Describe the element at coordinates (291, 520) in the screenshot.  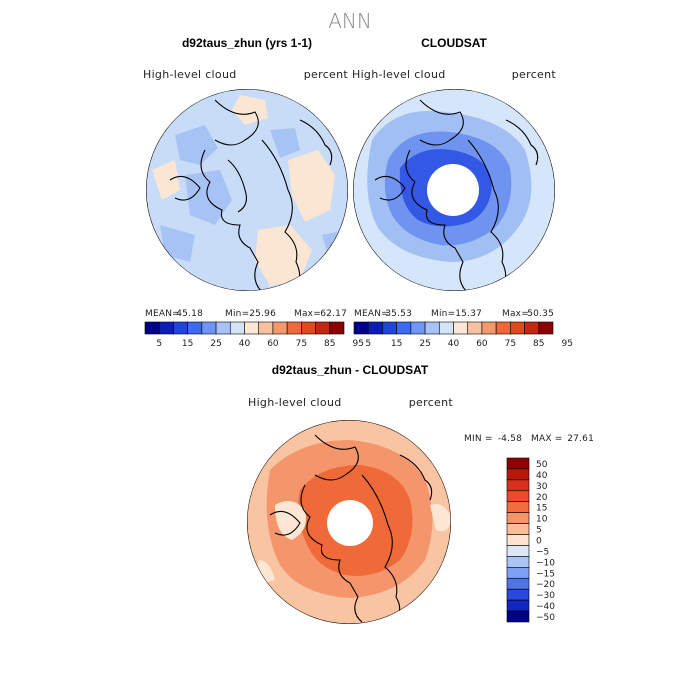
I see `panel-diff-region-cool` at that location.